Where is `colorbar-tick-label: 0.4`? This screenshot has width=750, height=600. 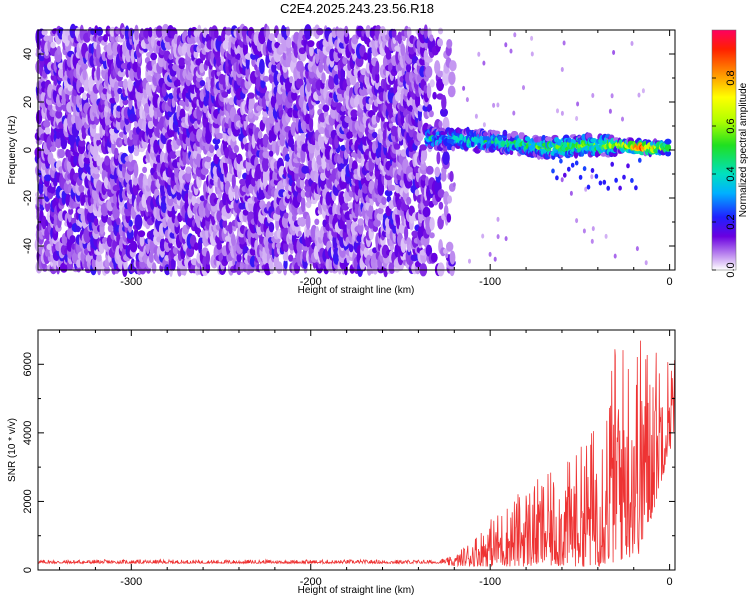 colorbar-tick-label: 0.4 is located at coordinates (731, 173).